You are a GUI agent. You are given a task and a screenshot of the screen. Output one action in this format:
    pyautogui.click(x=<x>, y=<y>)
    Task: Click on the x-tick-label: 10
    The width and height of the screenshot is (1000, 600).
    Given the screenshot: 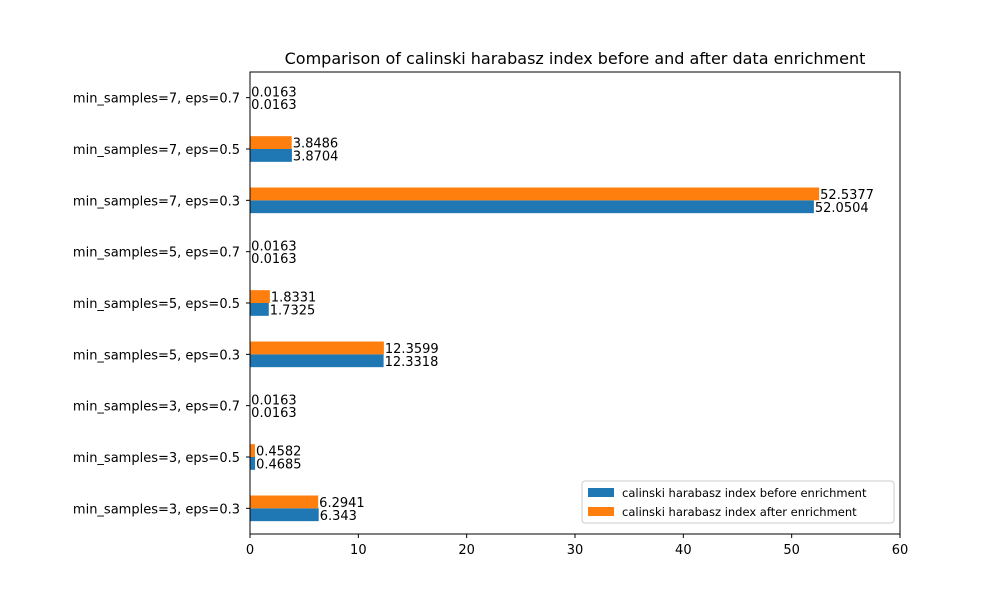 What is the action you would take?
    pyautogui.click(x=358, y=550)
    